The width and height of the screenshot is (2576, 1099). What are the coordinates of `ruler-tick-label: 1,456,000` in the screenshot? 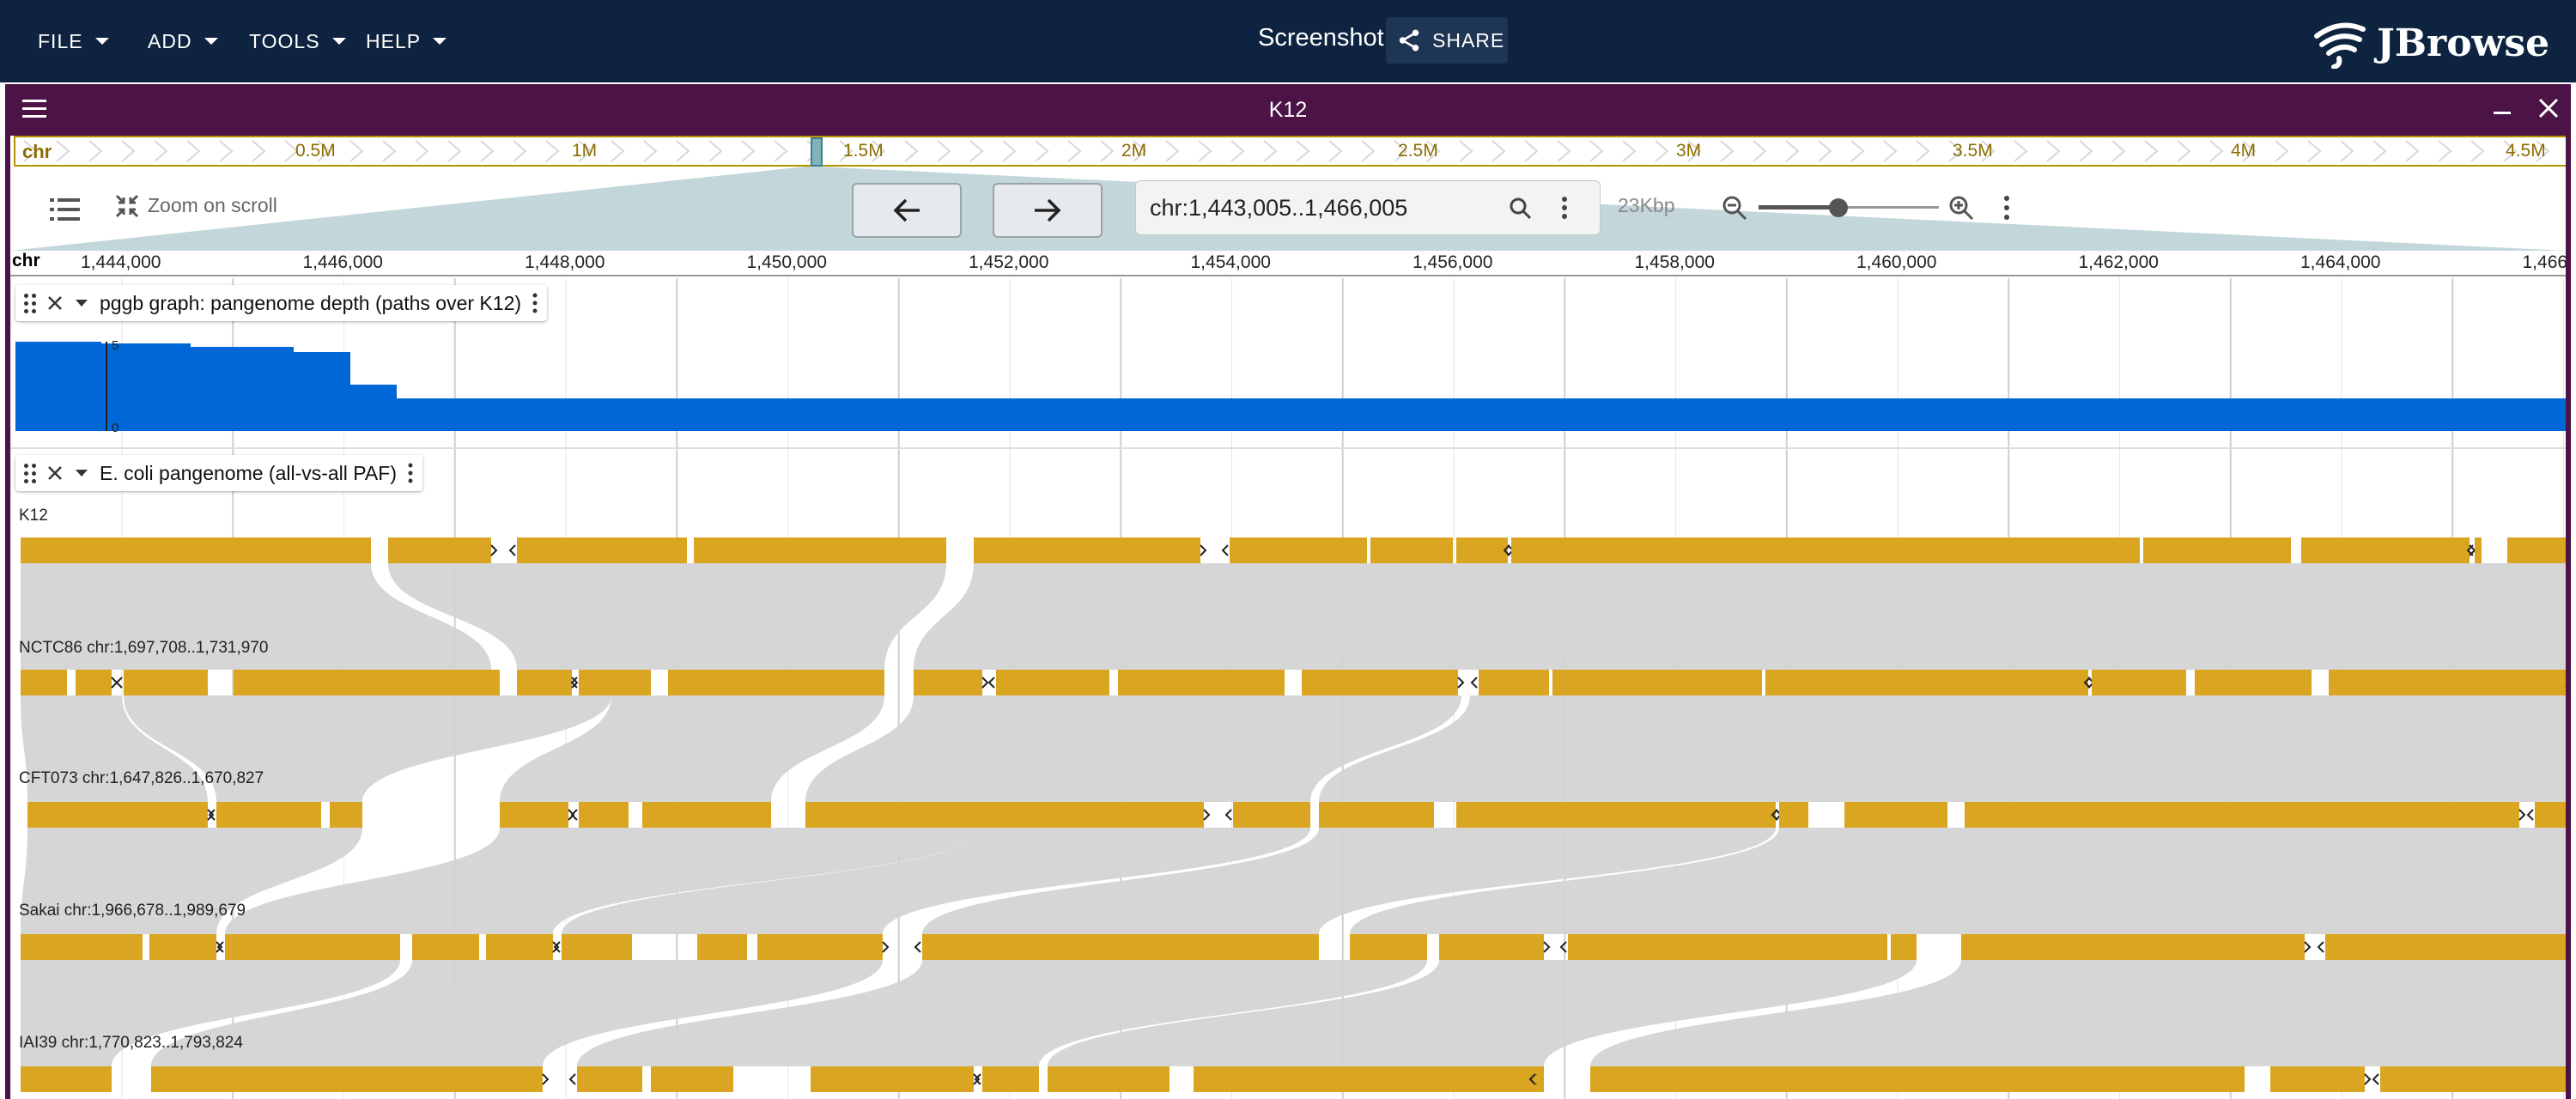 It's located at (1453, 262).